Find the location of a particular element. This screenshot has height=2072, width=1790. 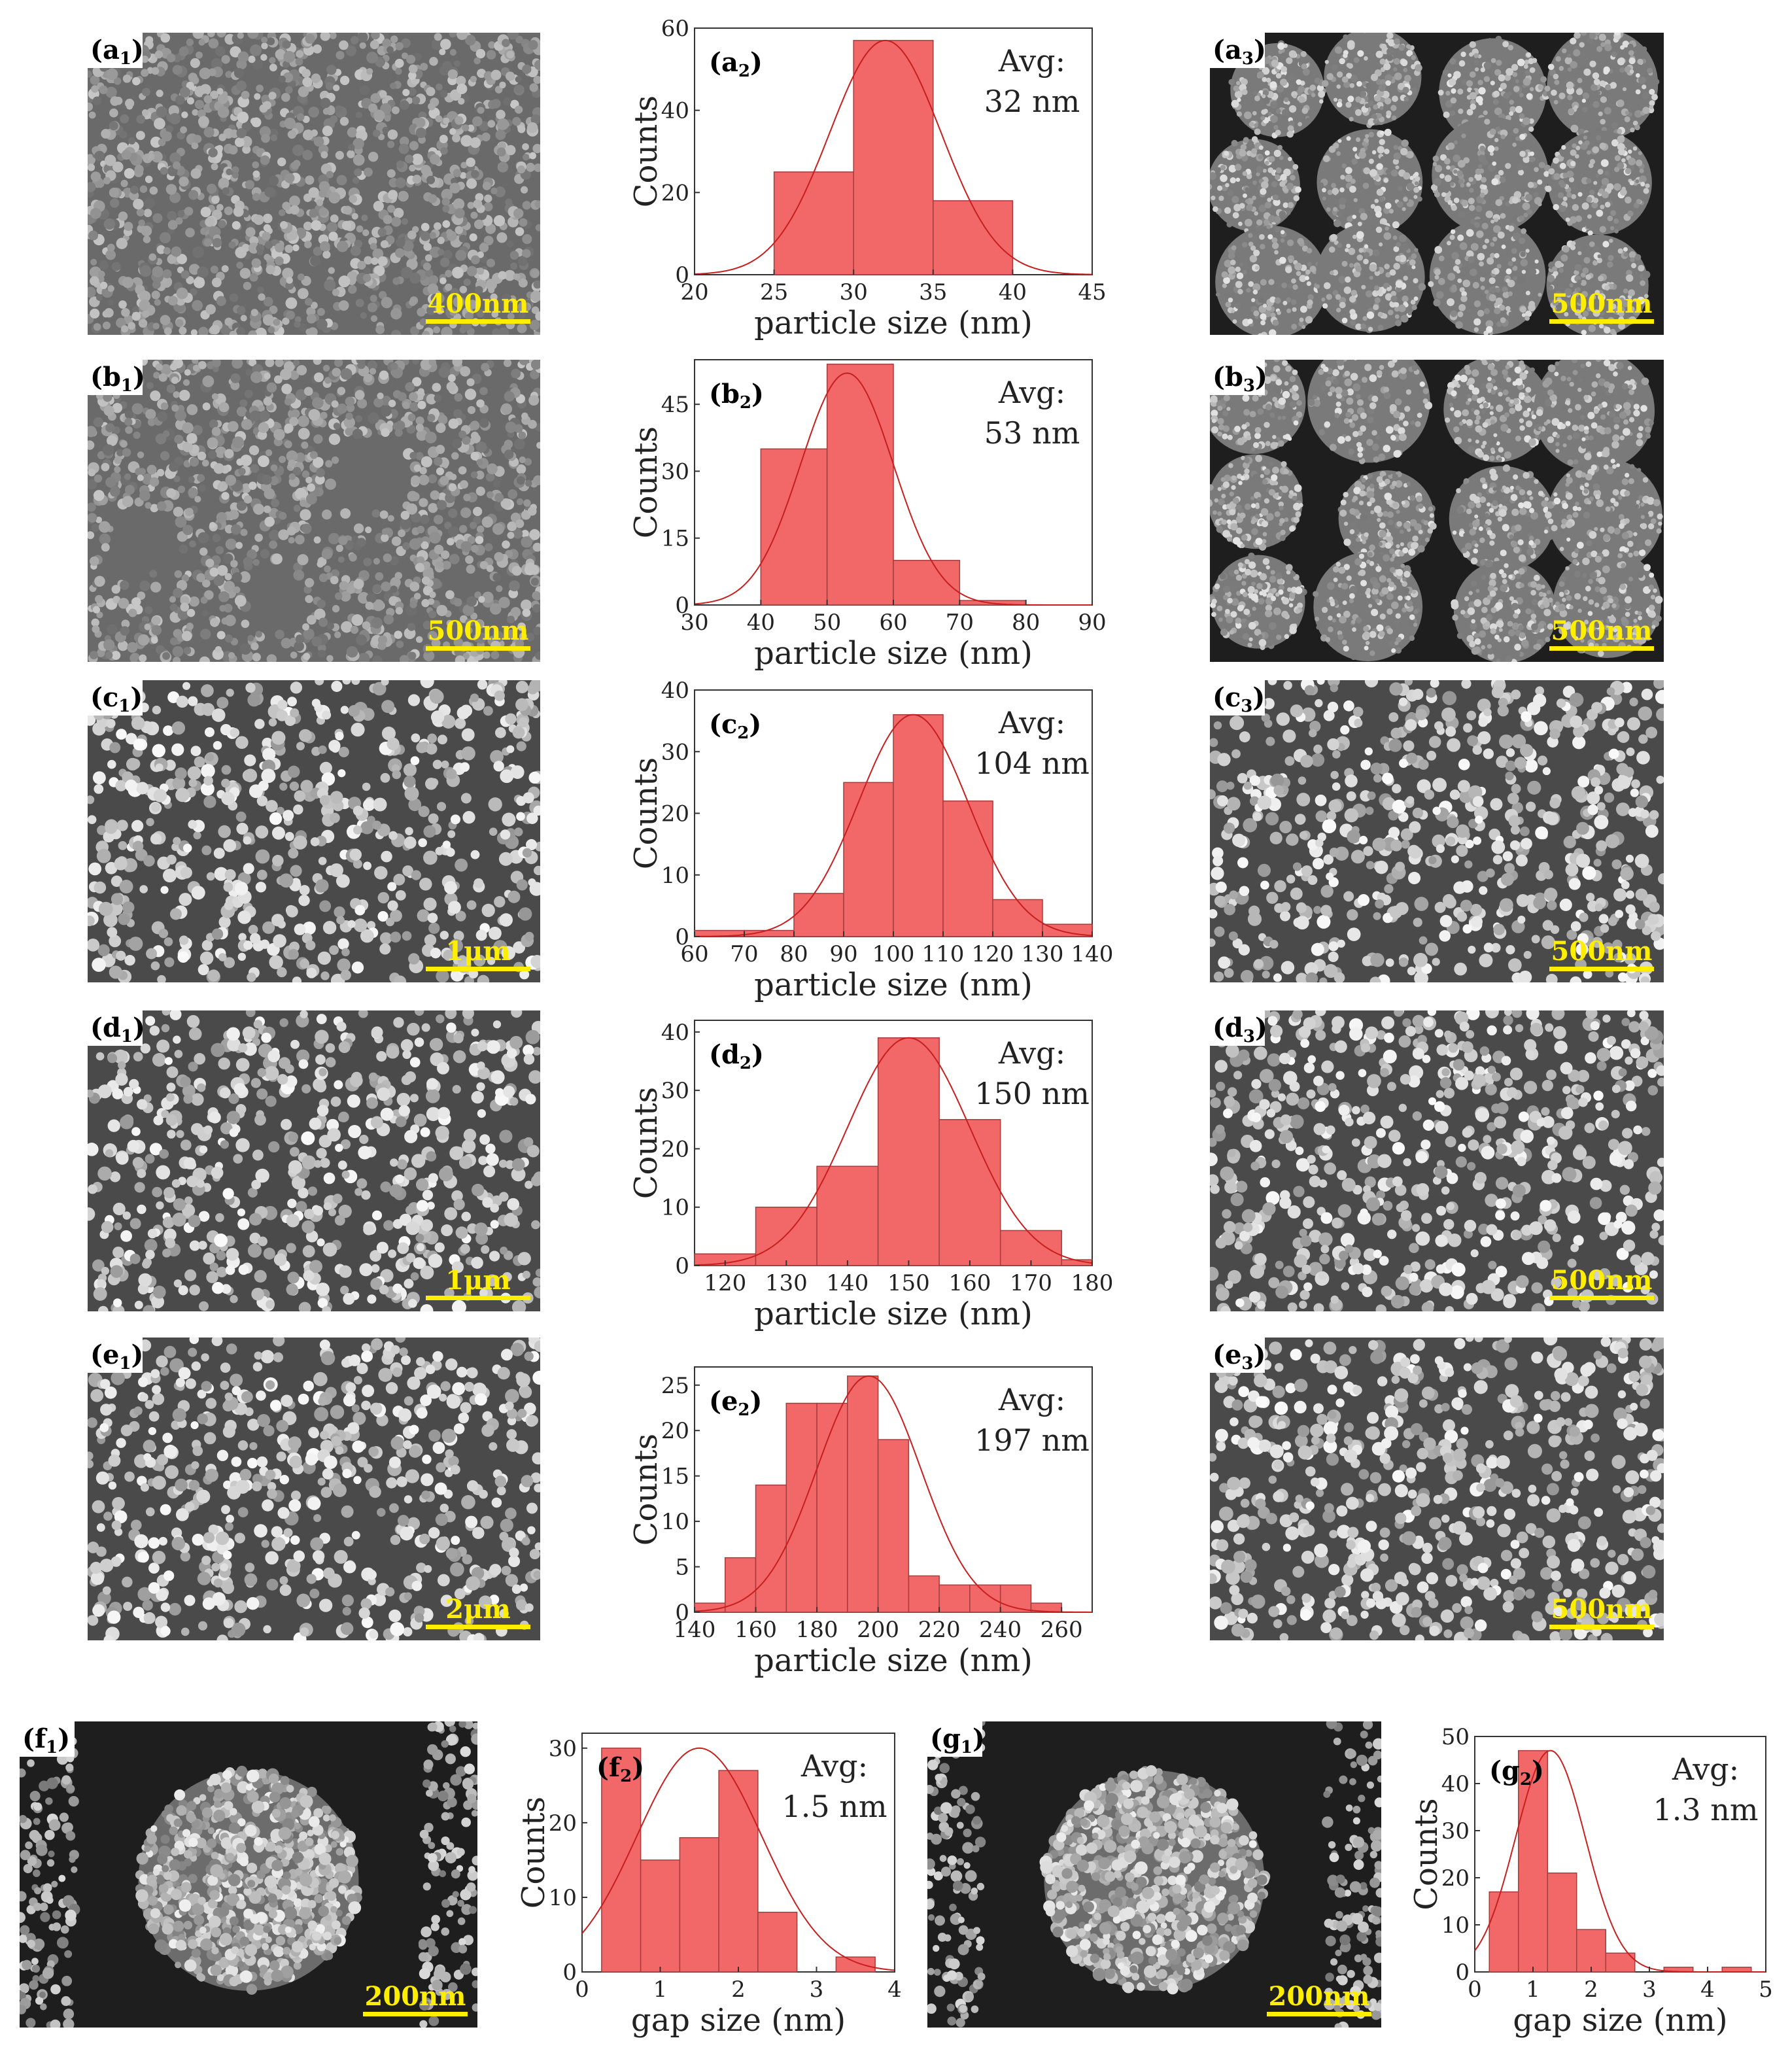

sem-panel-g1: (g1) 200nm is located at coordinates (1154, 1875).